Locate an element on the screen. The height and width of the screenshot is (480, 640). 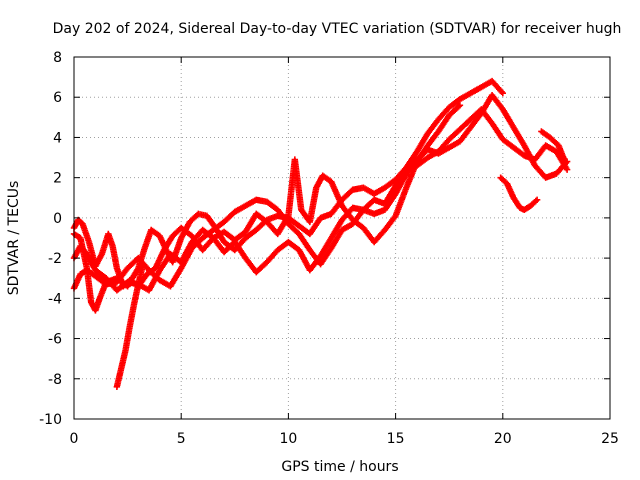
x-tick-label: 20 is located at coordinates (503, 439).